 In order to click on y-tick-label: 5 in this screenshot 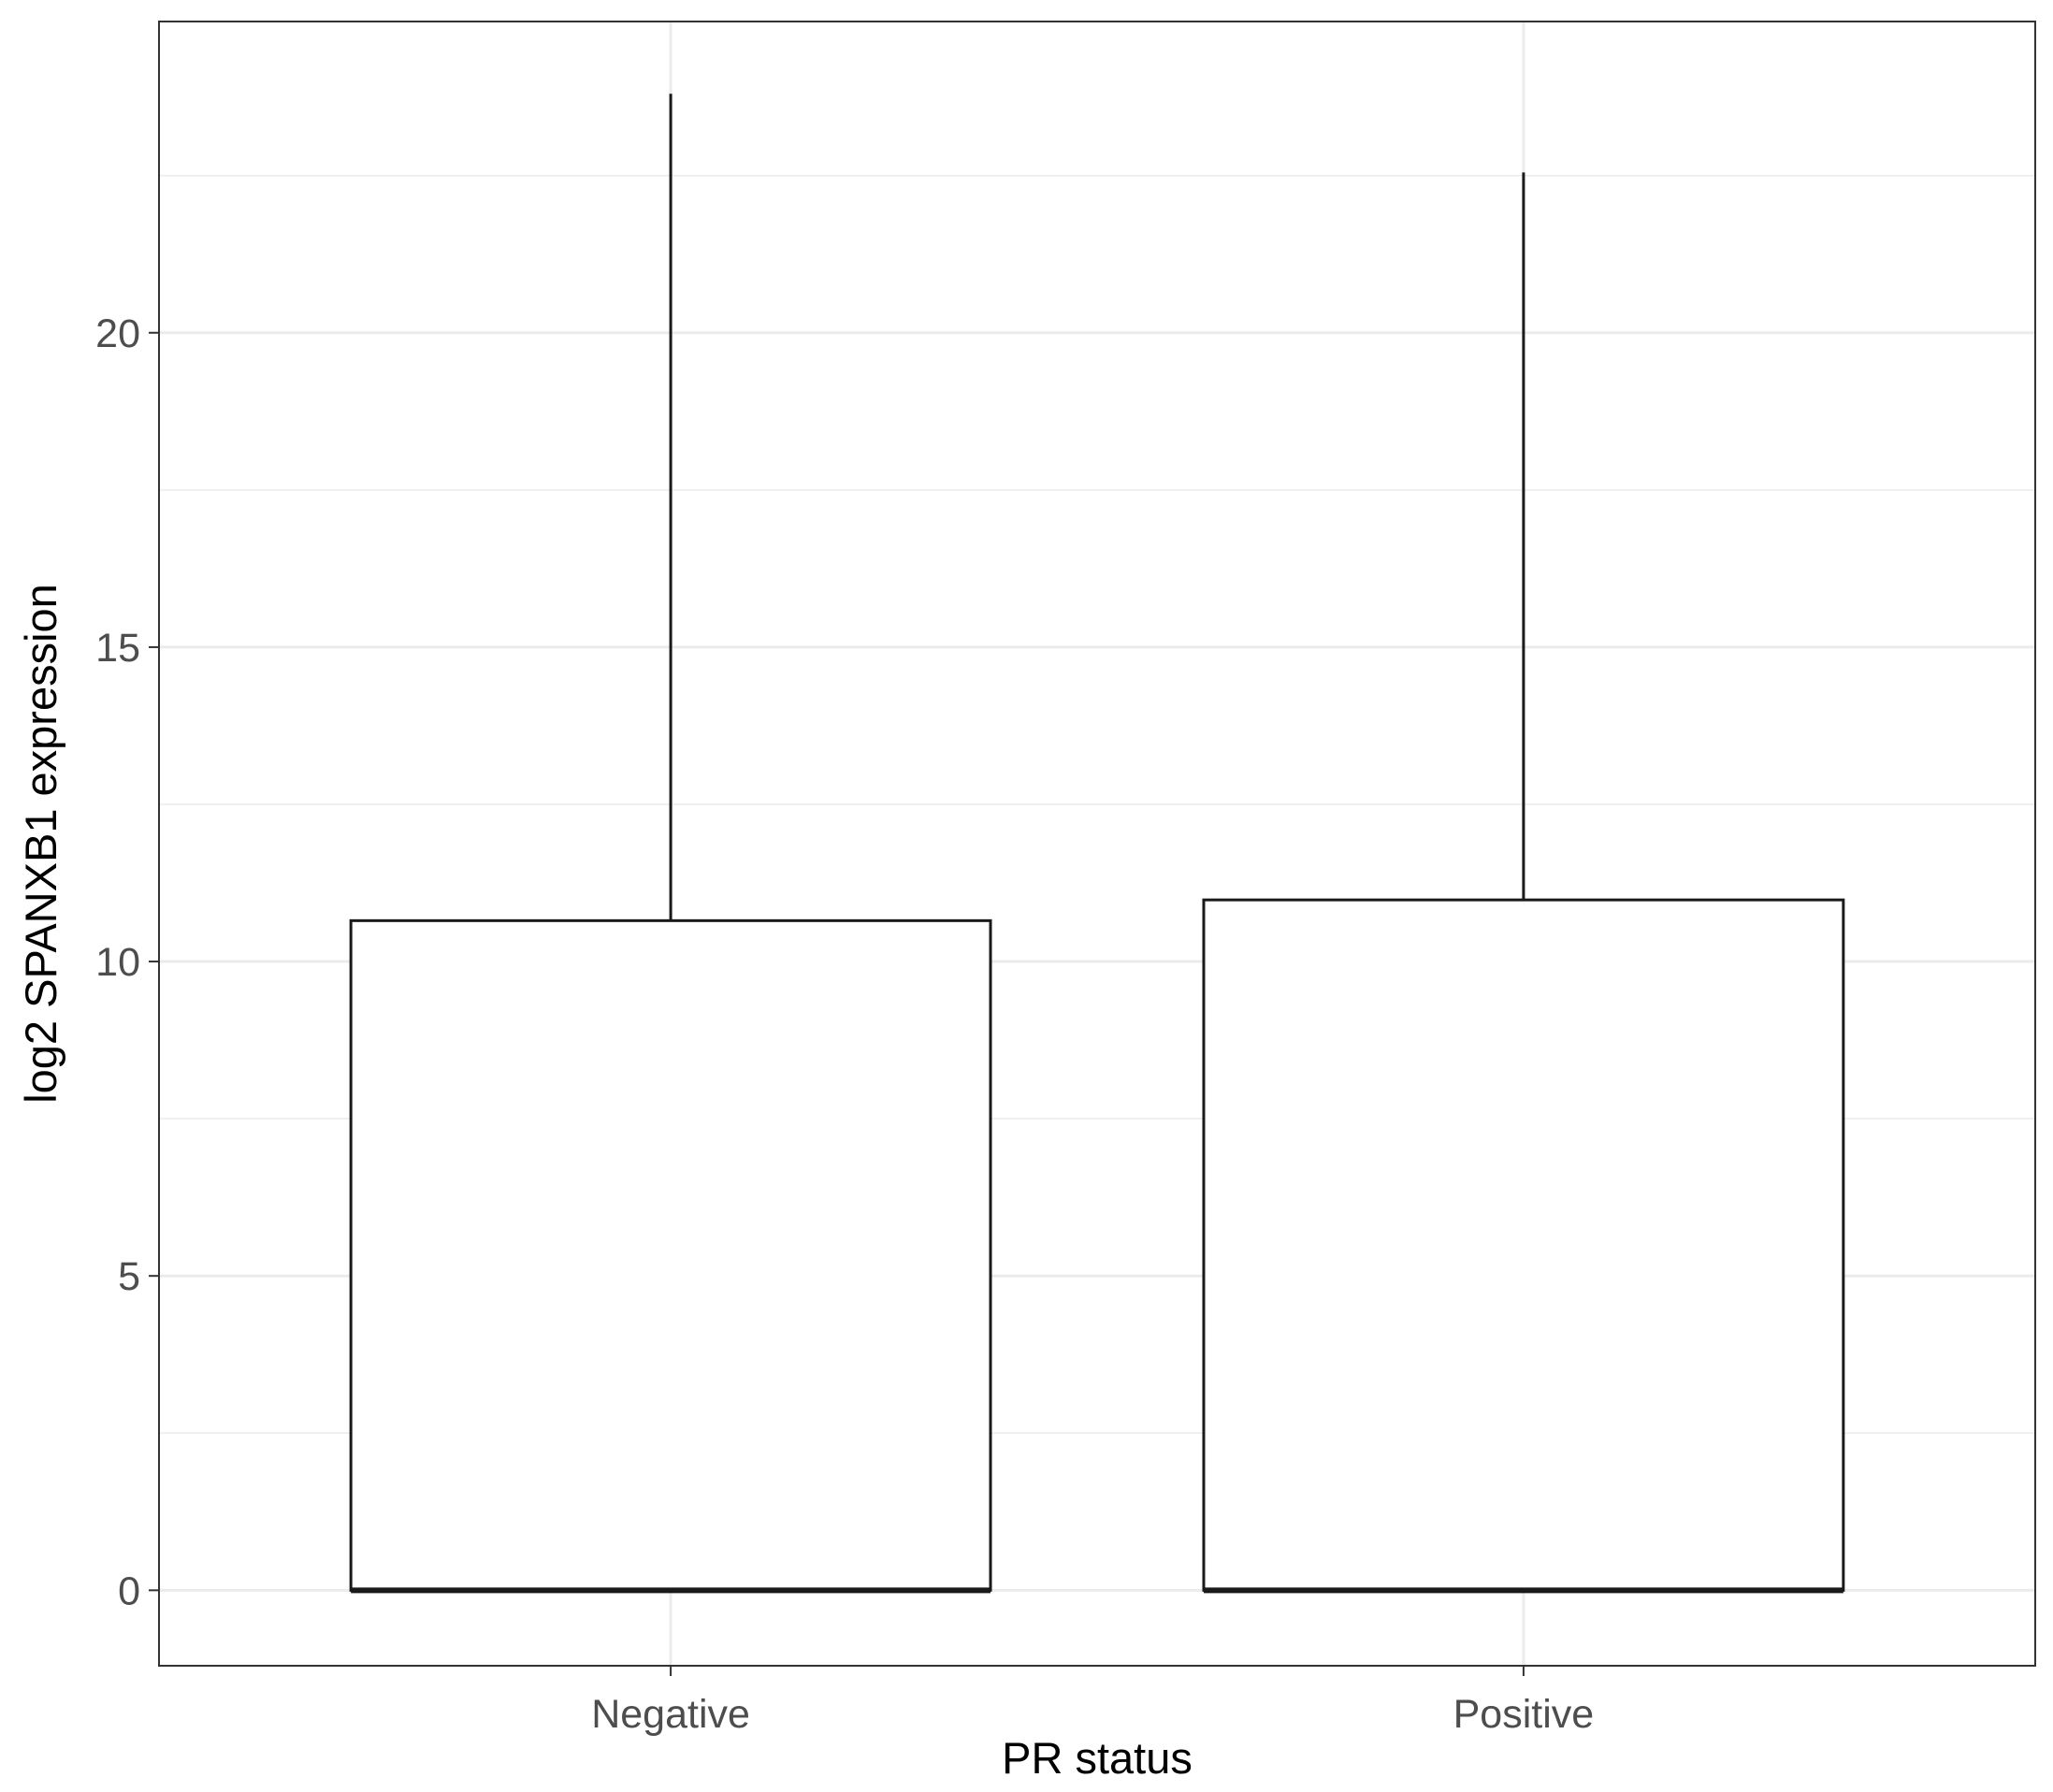, I will do `click(129, 1276)`.